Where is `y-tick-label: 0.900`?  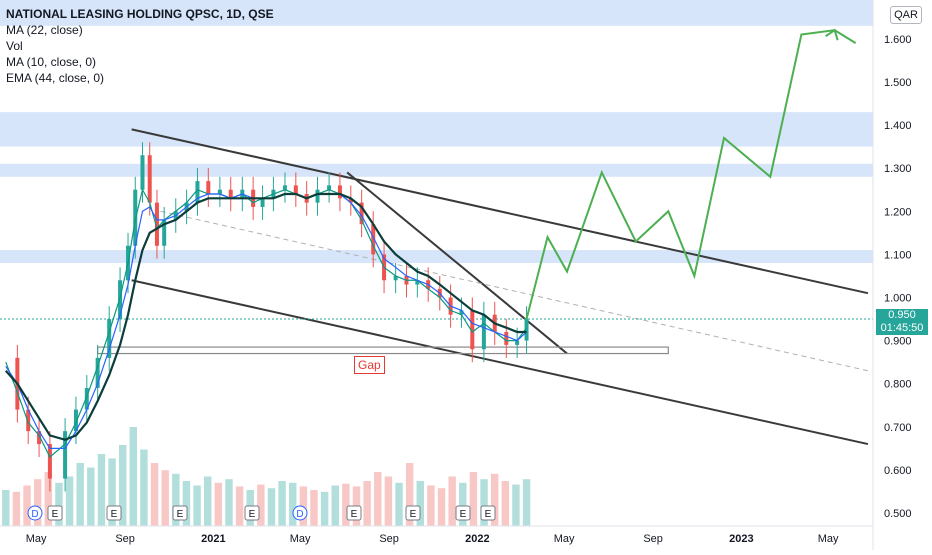 y-tick-label: 0.900 is located at coordinates (898, 342).